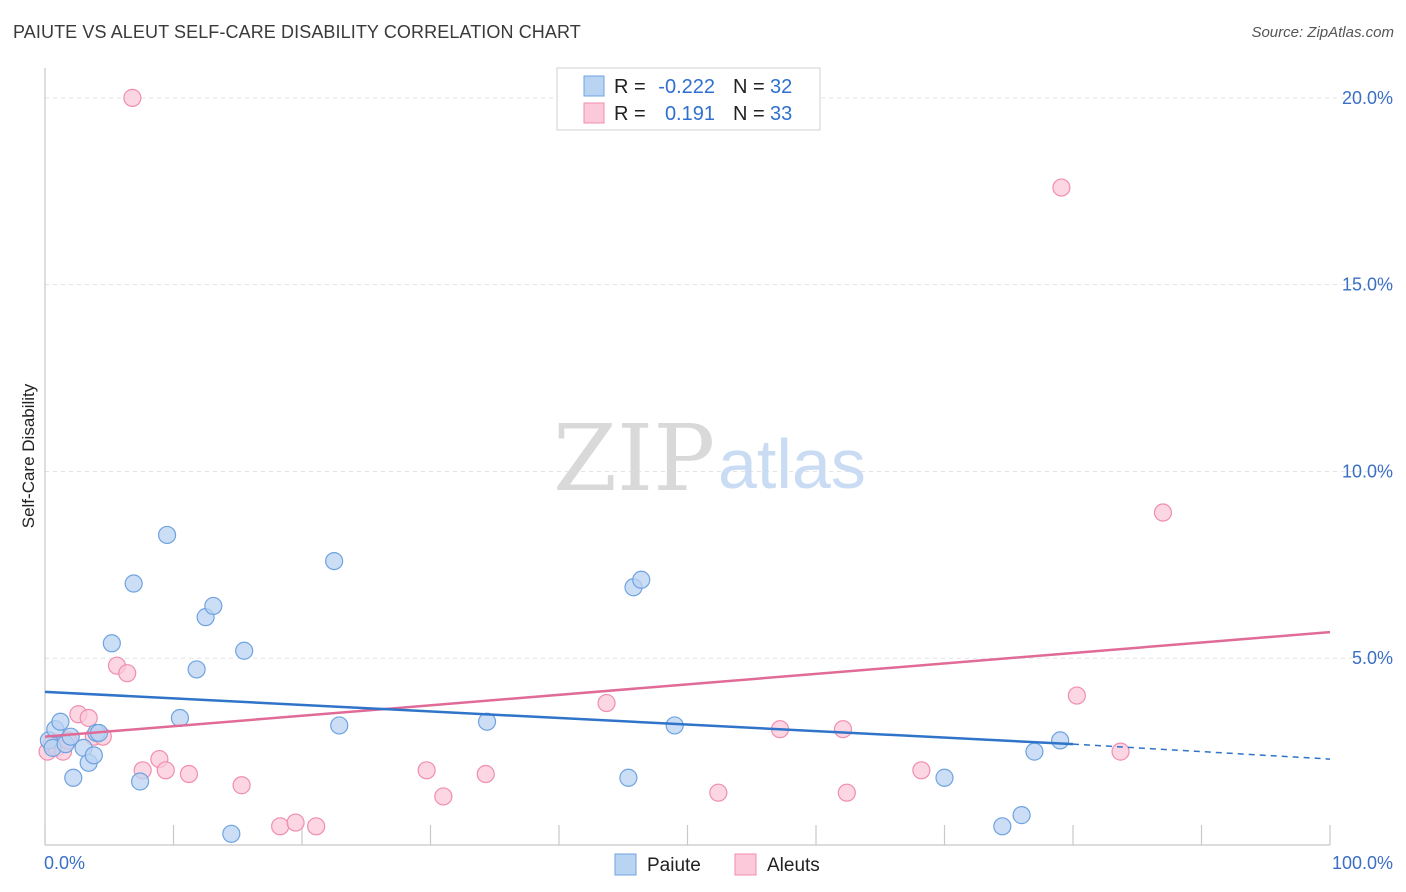 The width and height of the screenshot is (1406, 892). Describe the element at coordinates (745, 864) in the screenshot. I see `aleuts-series-swatch` at that location.